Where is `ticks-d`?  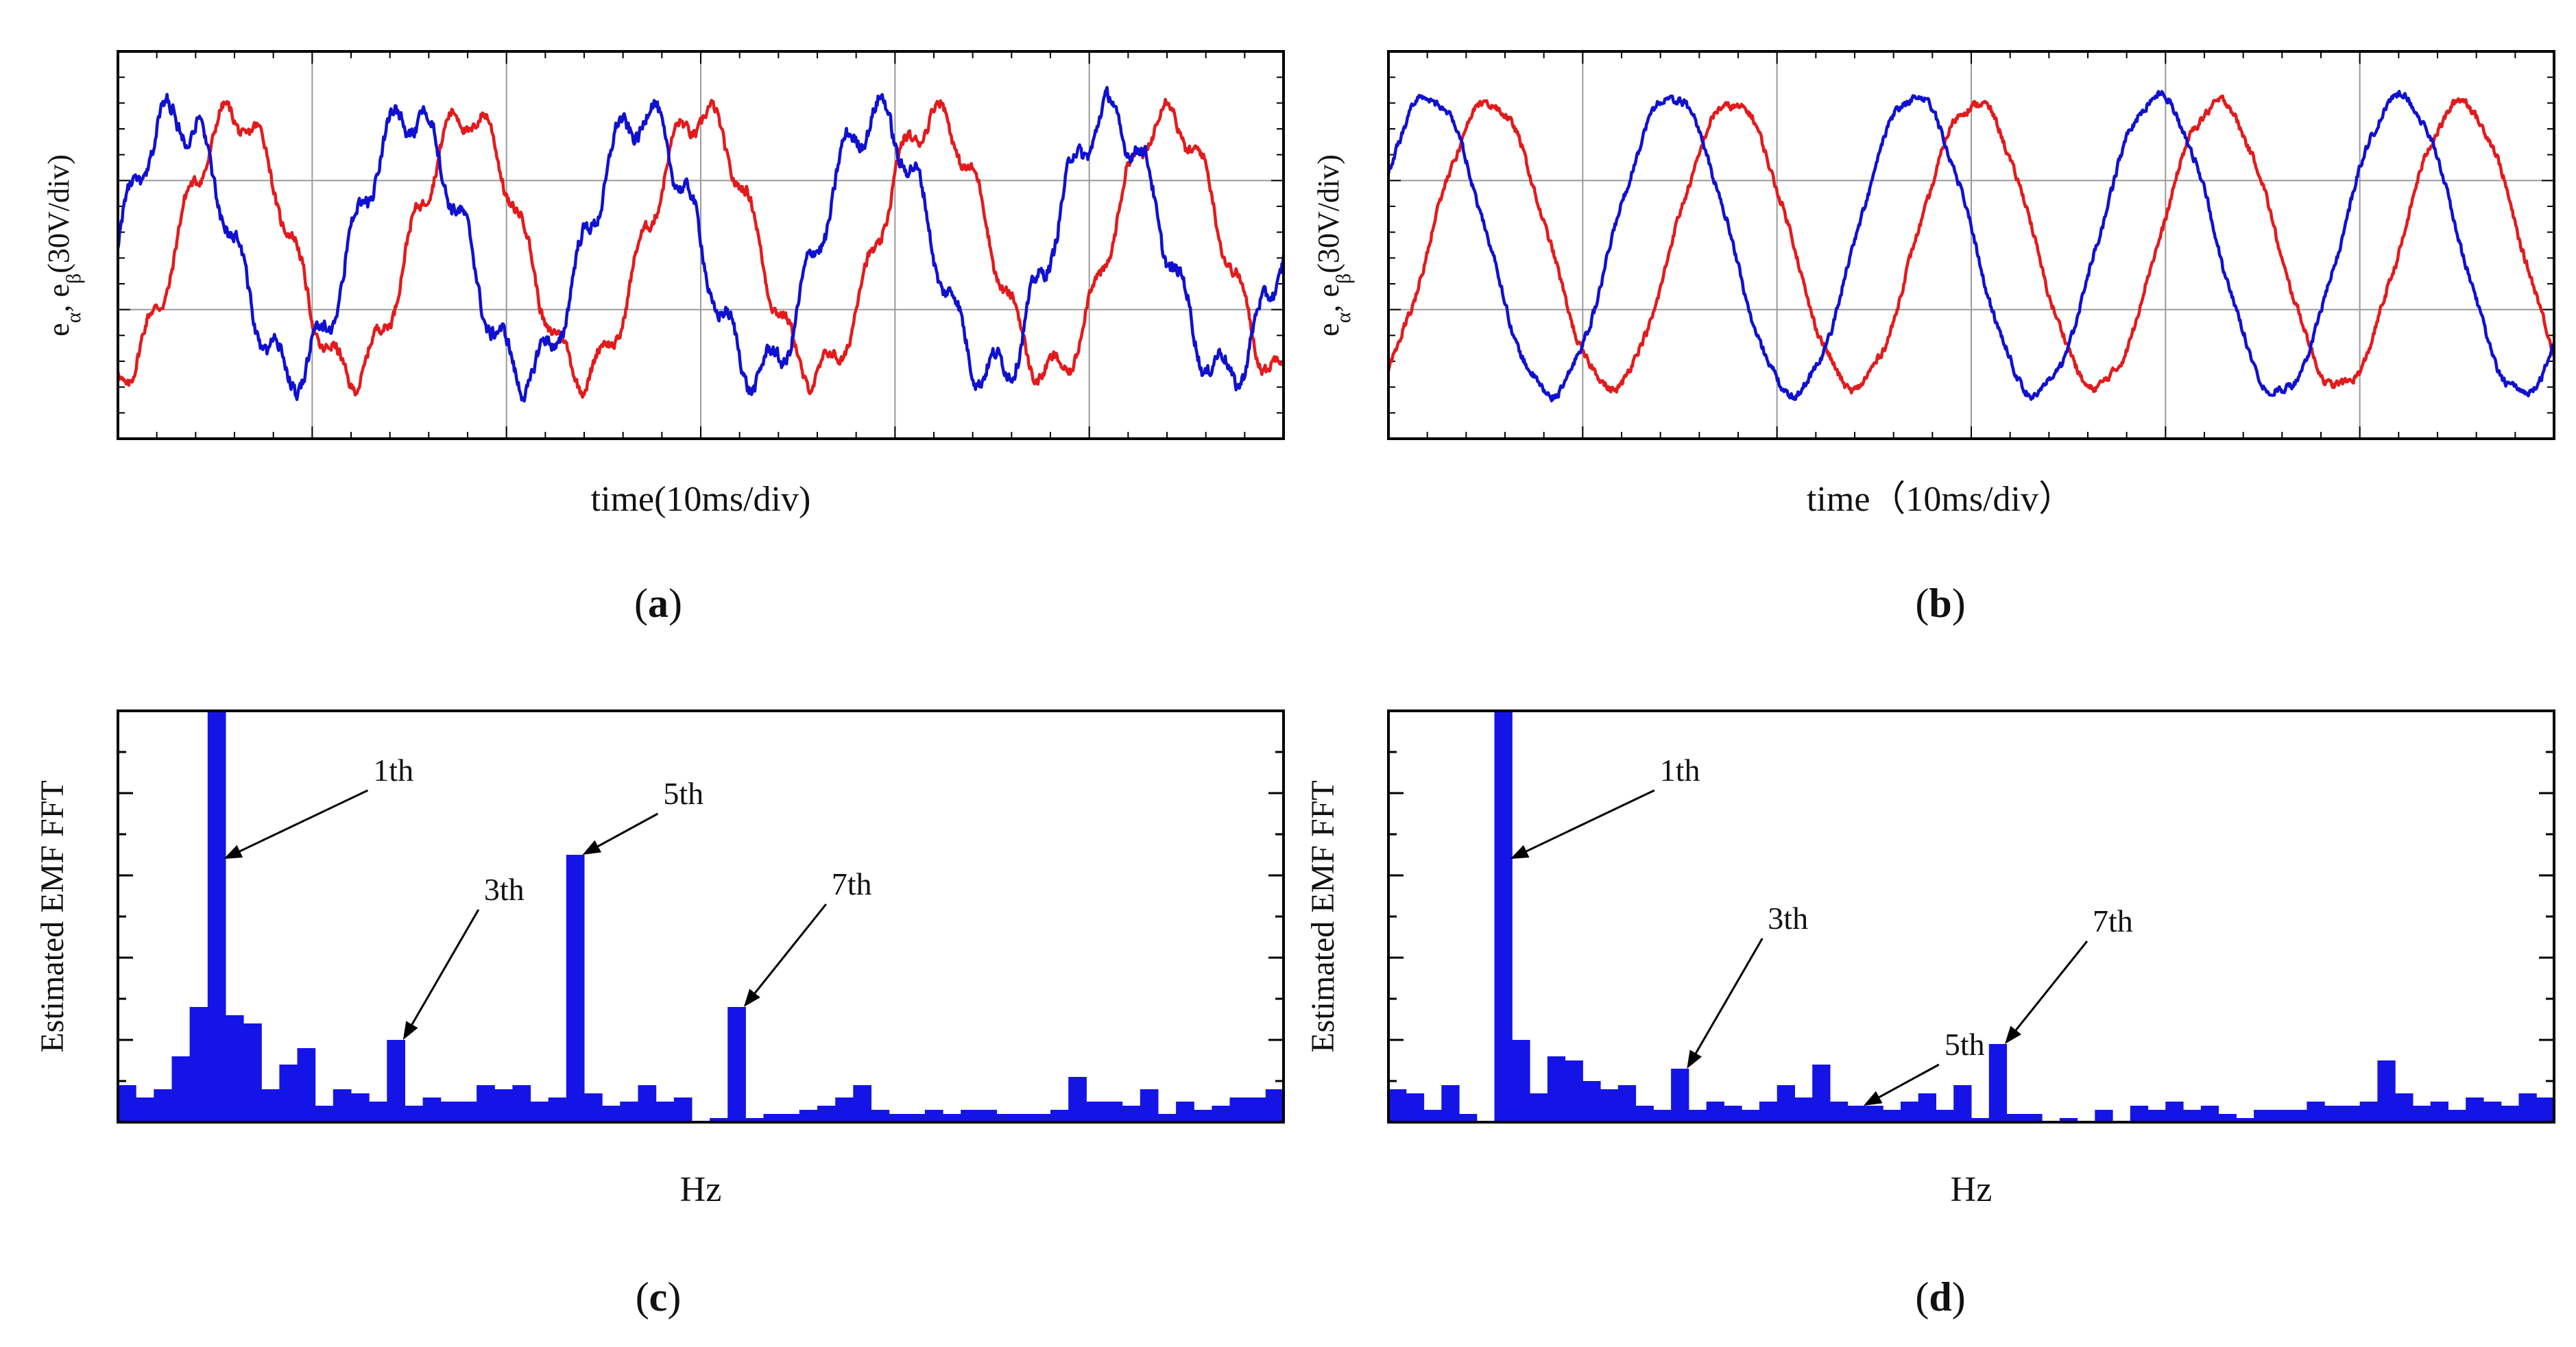 ticks-d is located at coordinates (1971, 916).